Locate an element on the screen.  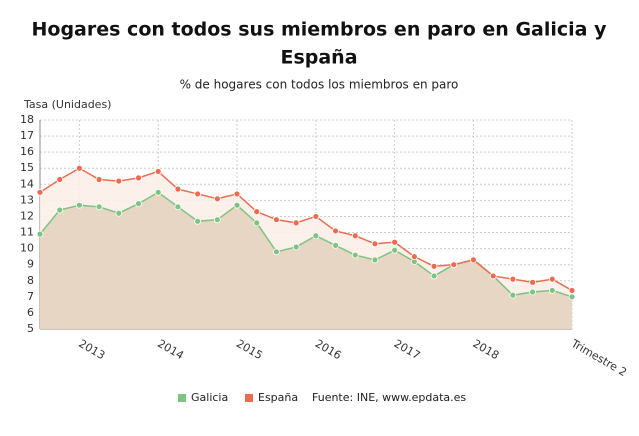
x-tick-label: 2016 is located at coordinates (328, 349).